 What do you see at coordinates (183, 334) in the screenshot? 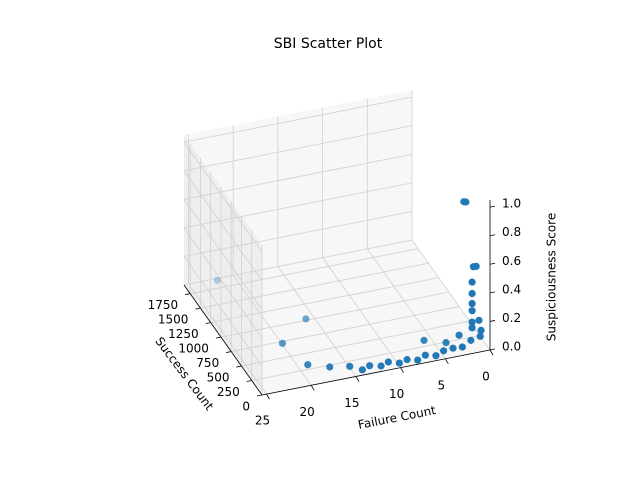
I see `y-tick-label: 1250` at bounding box center [183, 334].